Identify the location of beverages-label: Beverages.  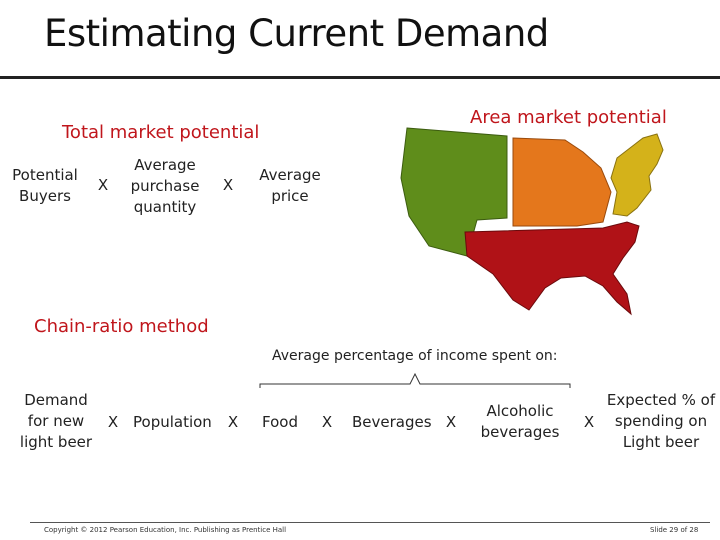
(392, 422).